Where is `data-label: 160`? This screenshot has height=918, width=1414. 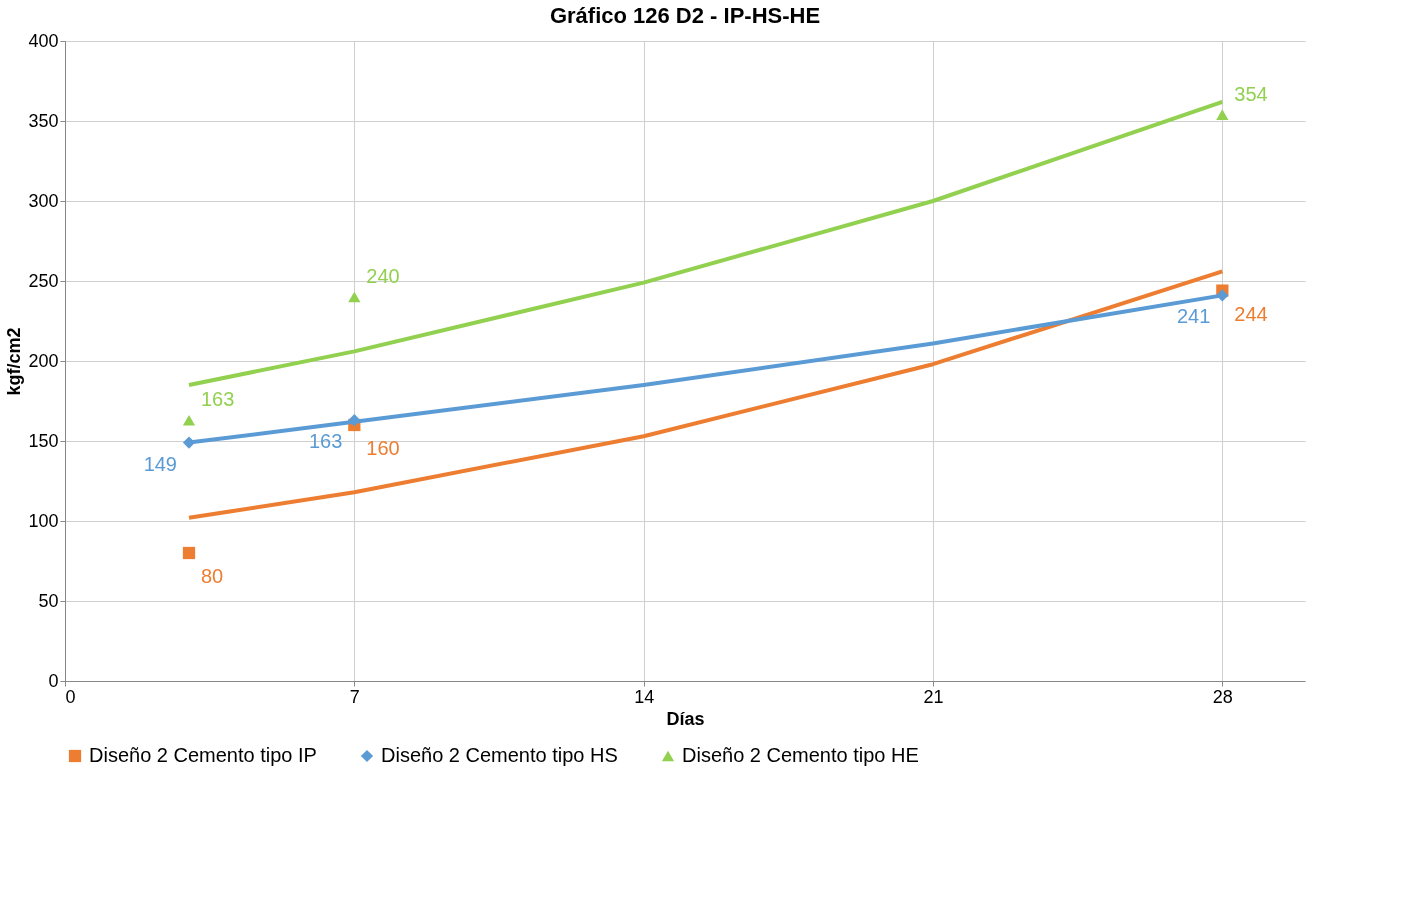
data-label: 160 is located at coordinates (383, 448).